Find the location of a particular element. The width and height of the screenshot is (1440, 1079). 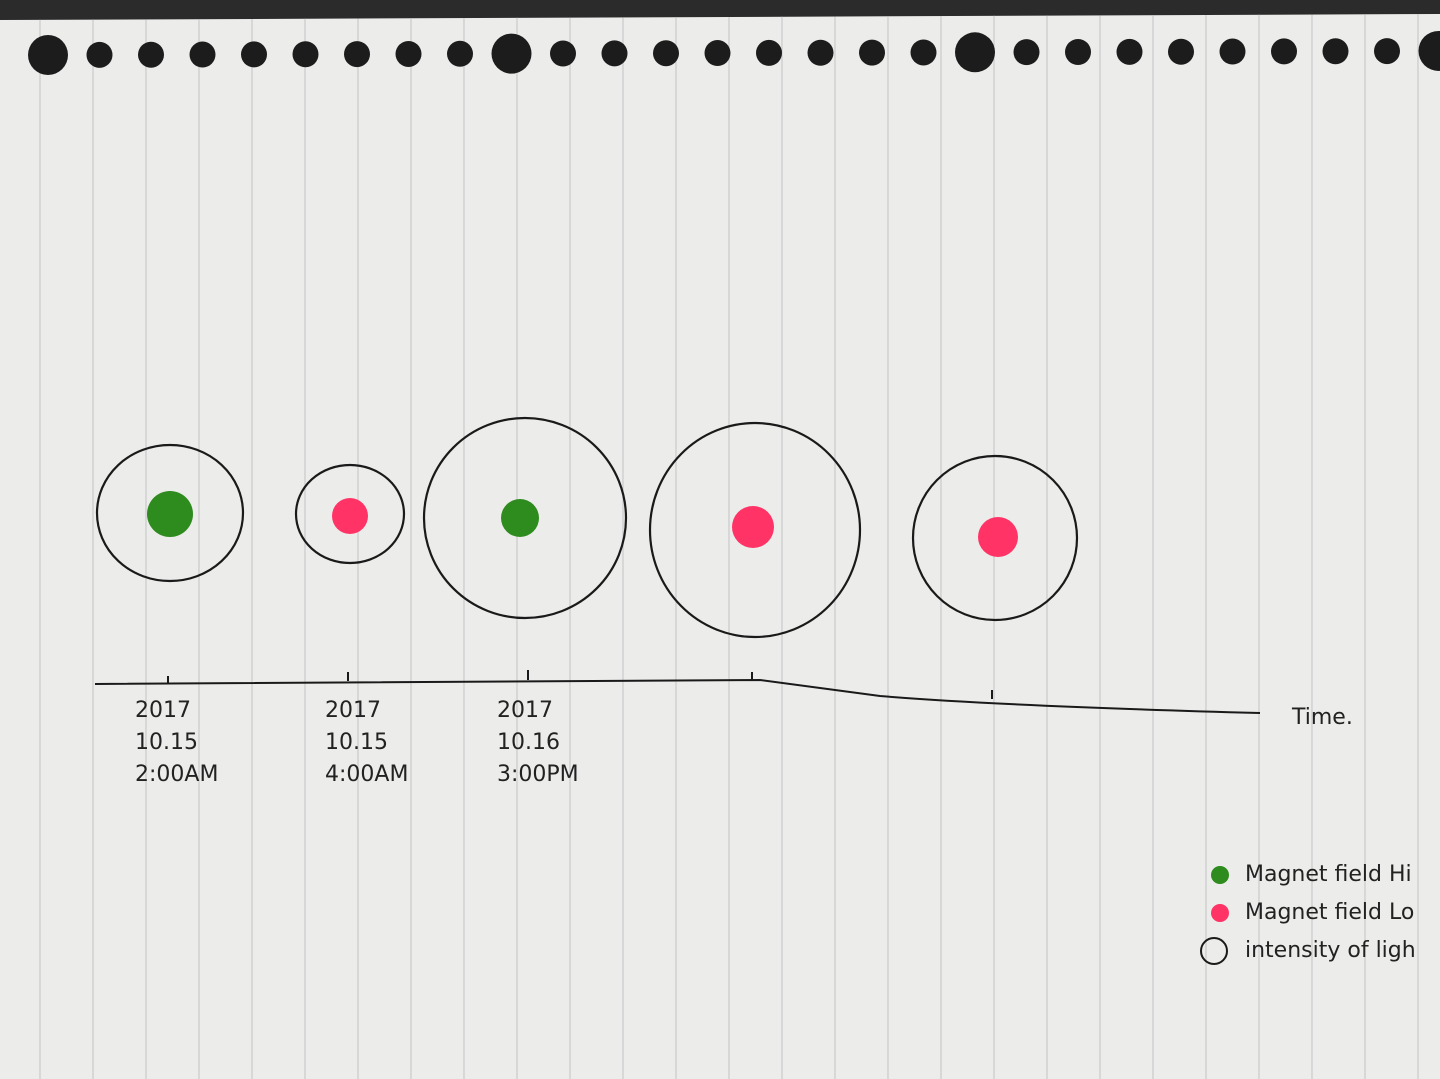

legend-label: Magnet field Lo is located at coordinates (1329, 912).